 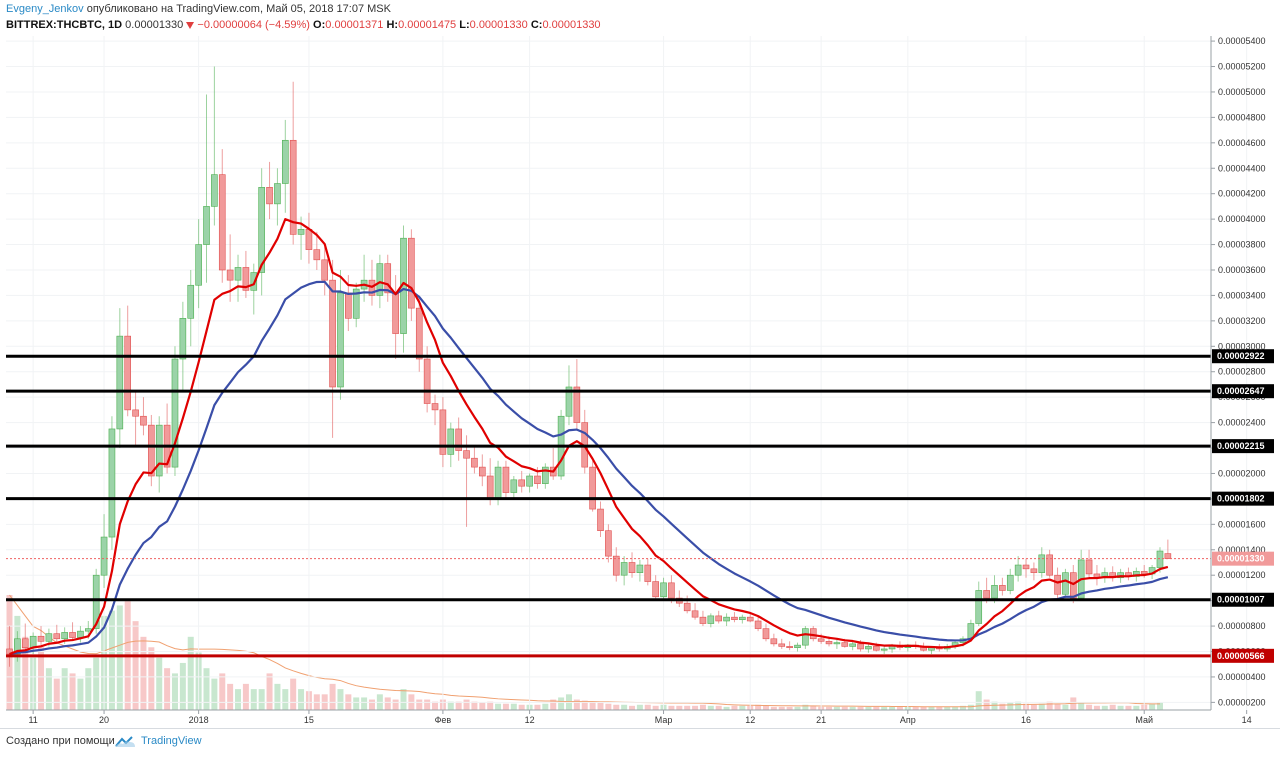 I want to click on author-link: Evgeny_Jenkov, so click(x=45, y=9).